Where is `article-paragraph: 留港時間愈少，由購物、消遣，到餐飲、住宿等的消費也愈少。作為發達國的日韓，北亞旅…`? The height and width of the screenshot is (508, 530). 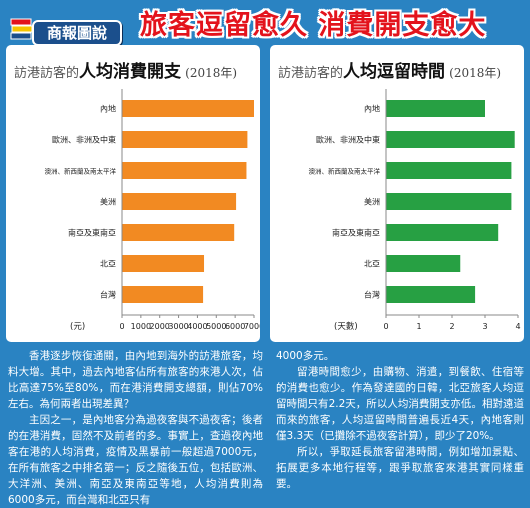
article-paragraph: 留港時間愈少，由購物、消遣，到餐飲、住宿等的消費也愈少。作為發達國的日韓，北亞旅… is located at coordinates (400, 404).